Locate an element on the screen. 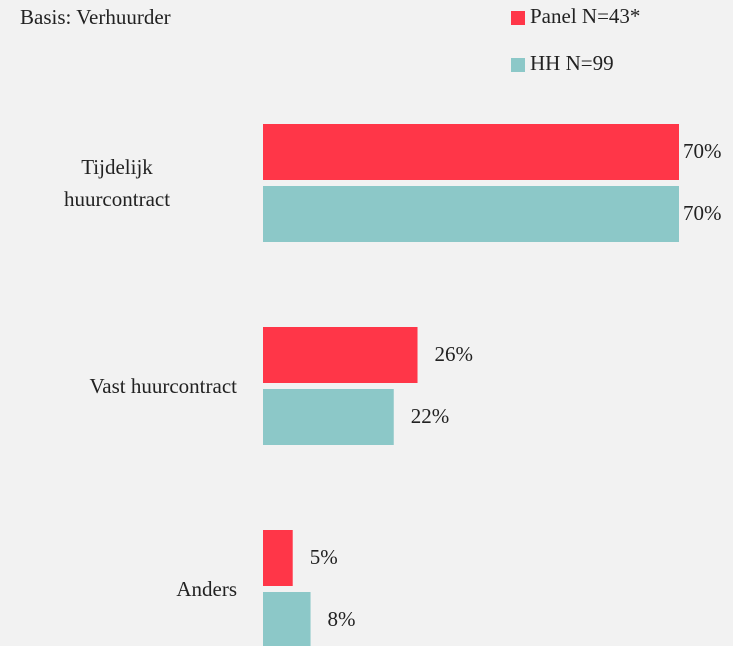  subtitle: Basis: Verhuurder is located at coordinates (95, 17).